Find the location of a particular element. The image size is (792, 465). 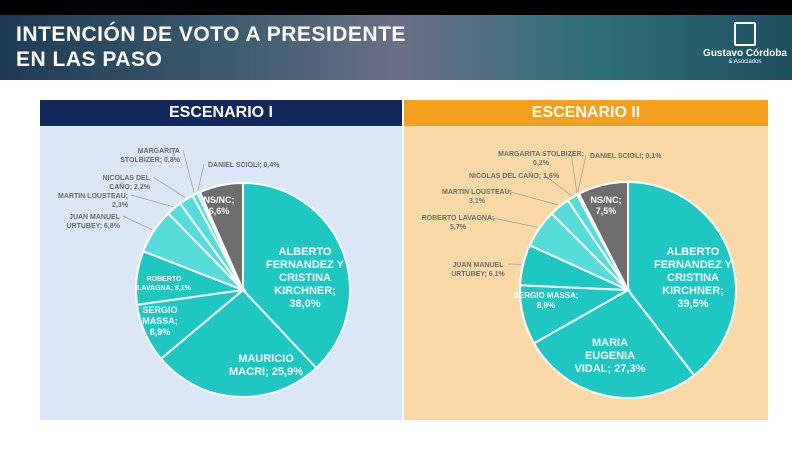

slice-label: NICOLAS DEL CAÑO; 1,6% is located at coordinates (514, 175).